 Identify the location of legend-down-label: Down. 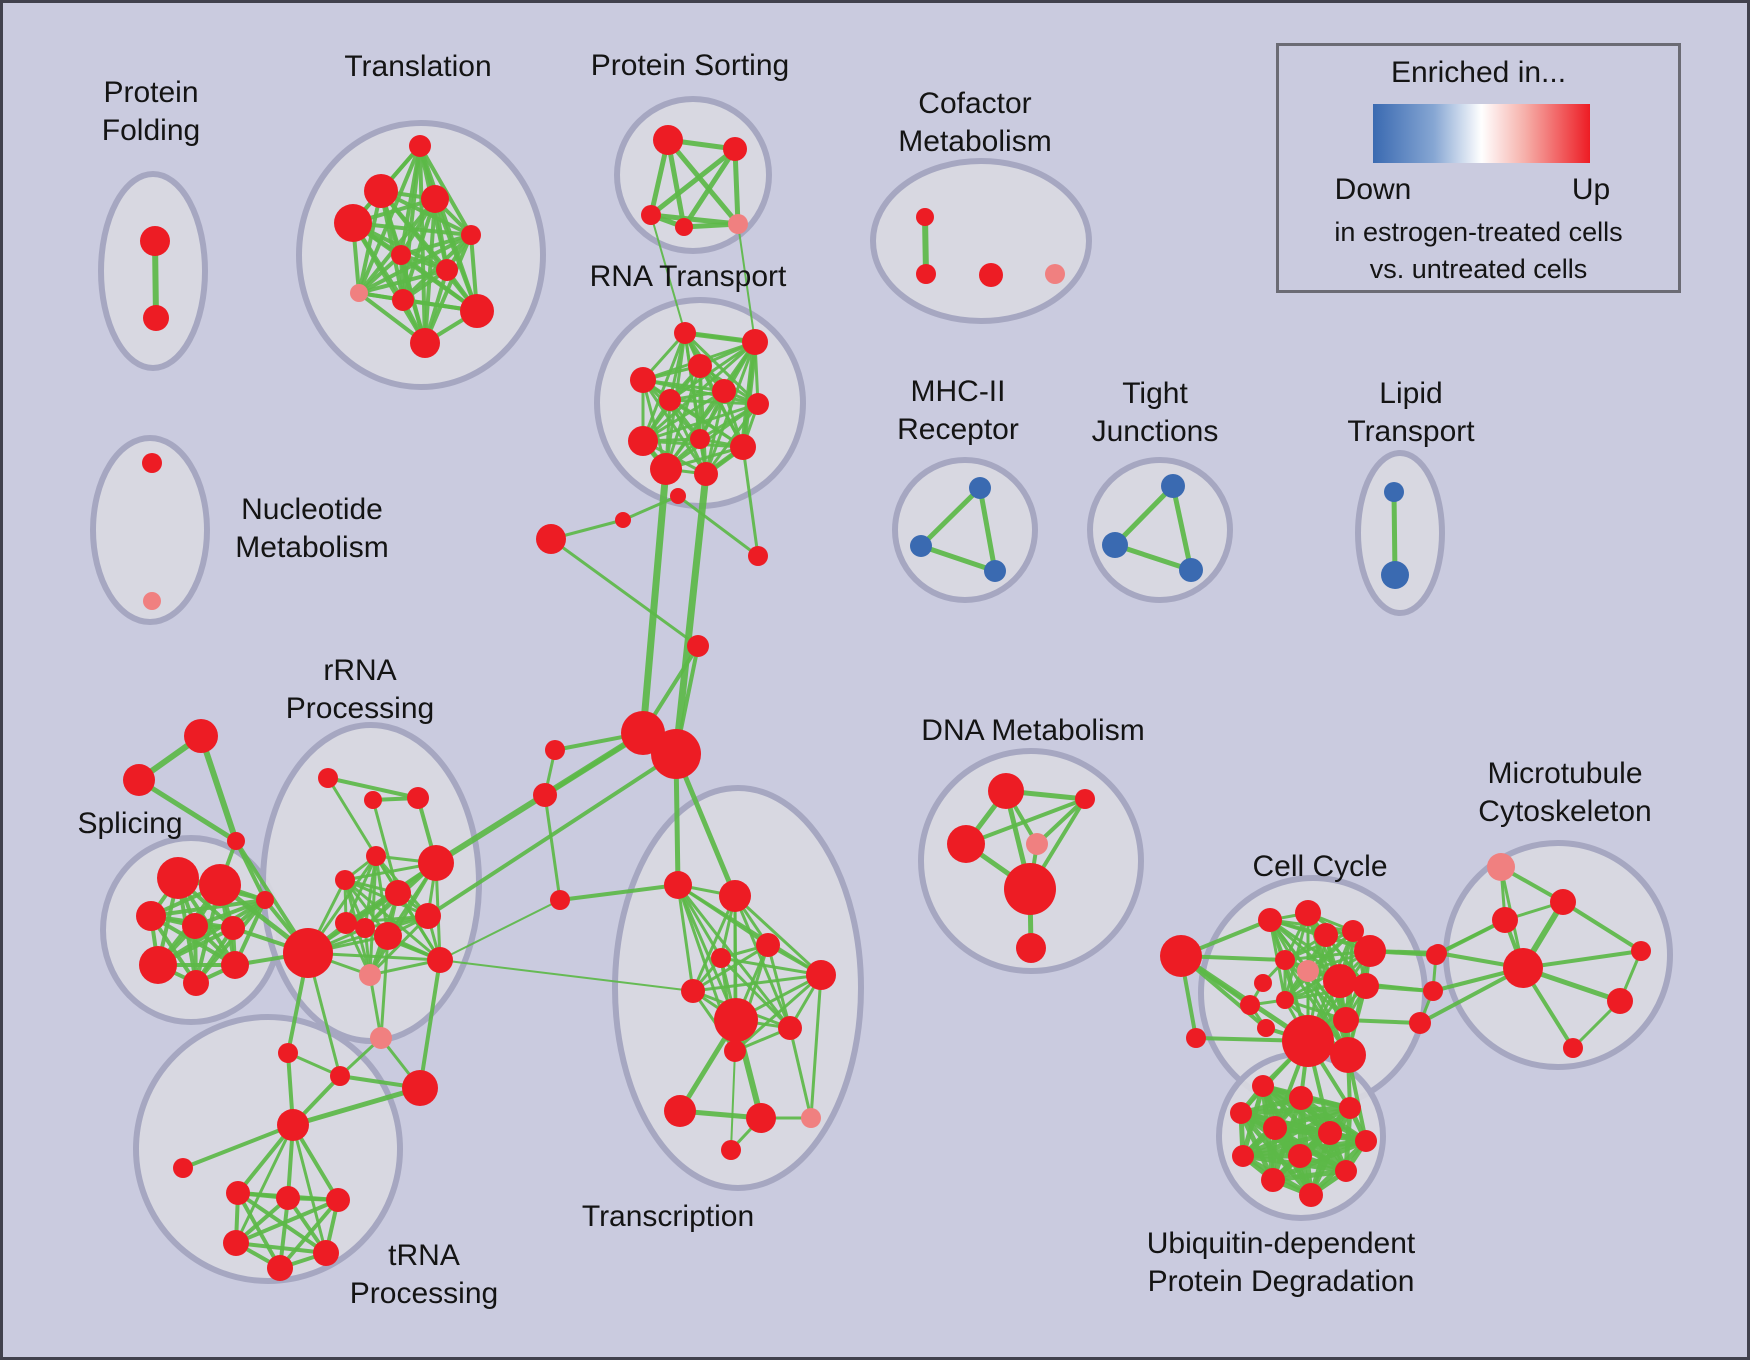
(1373, 189).